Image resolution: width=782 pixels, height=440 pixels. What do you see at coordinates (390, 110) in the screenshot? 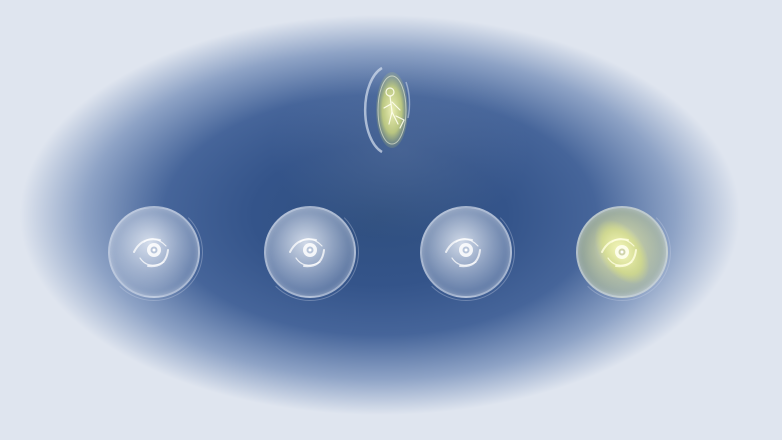
I see `figure-medal-icon` at bounding box center [390, 110].